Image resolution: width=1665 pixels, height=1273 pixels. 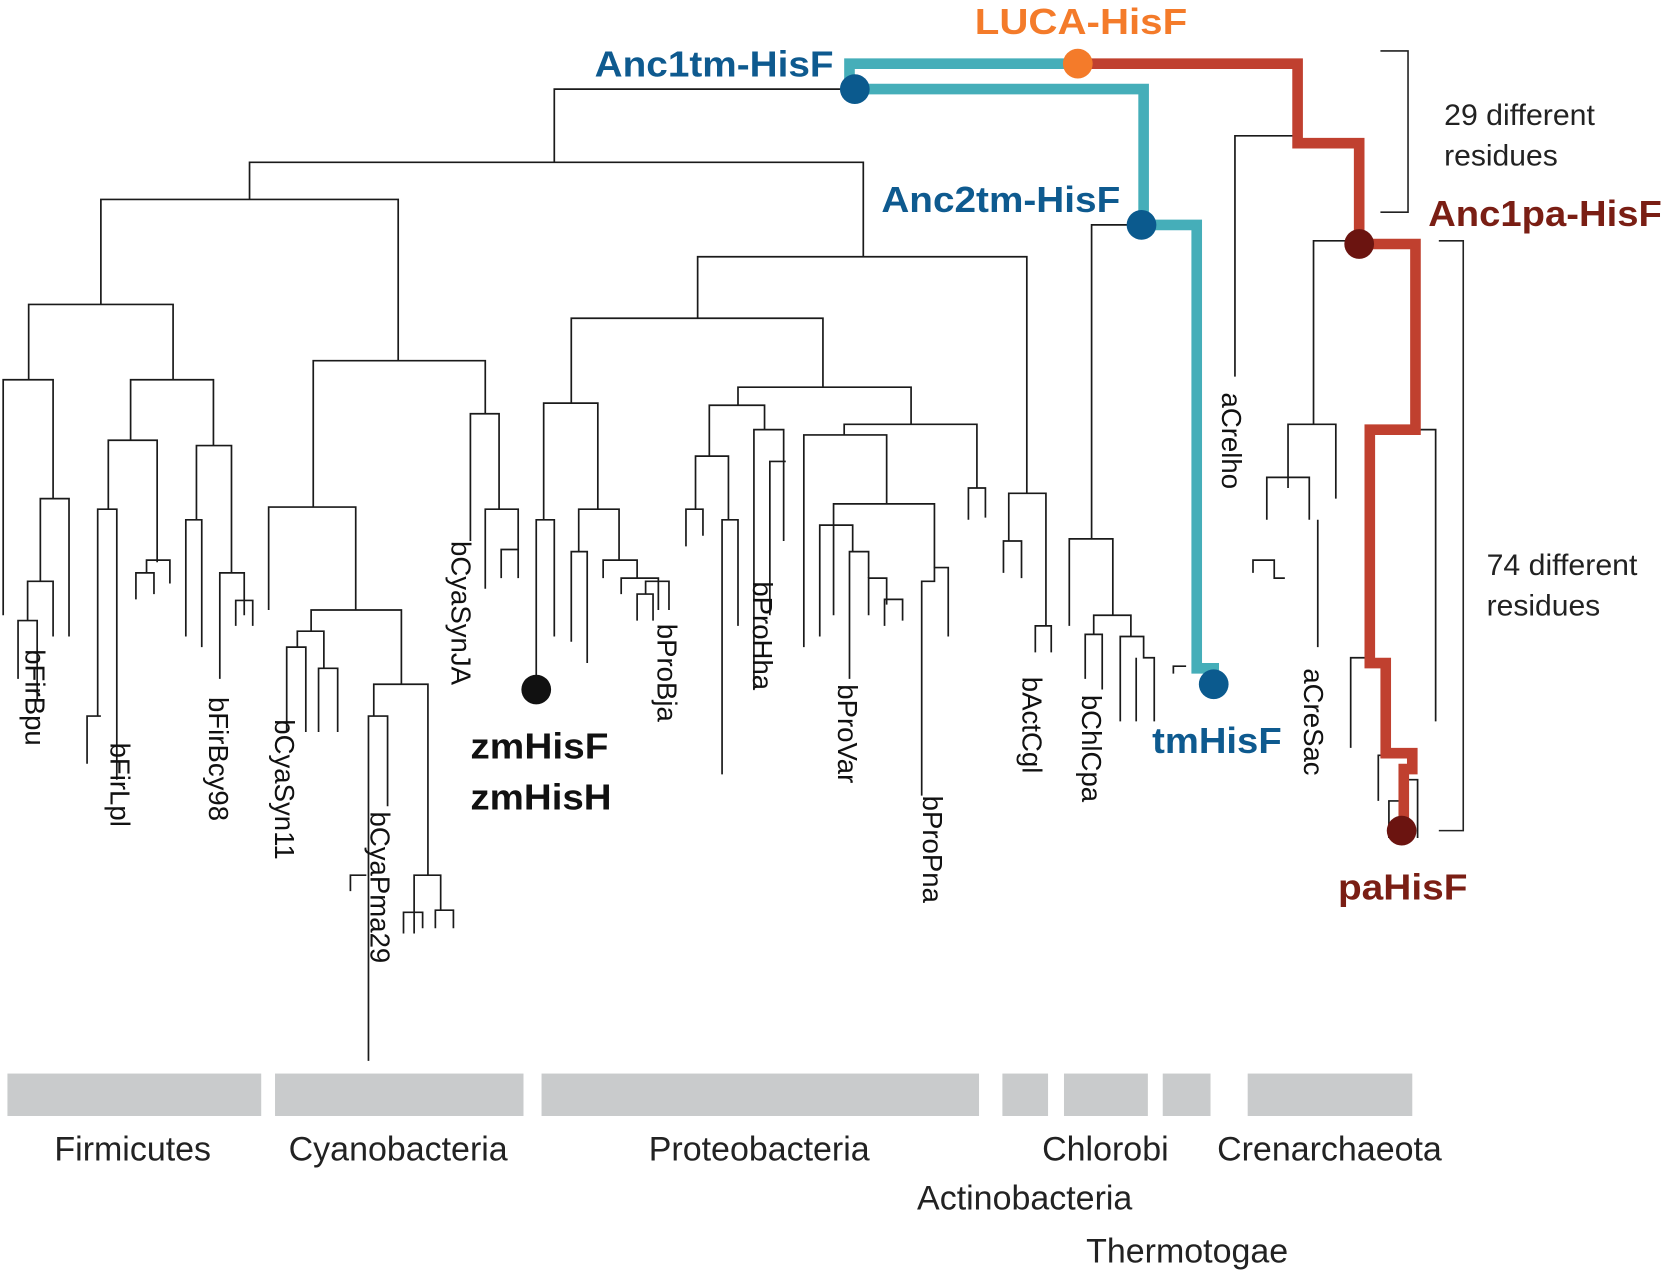 What do you see at coordinates (1359, 244) in the screenshot?
I see `anc1pa-node-dot` at bounding box center [1359, 244].